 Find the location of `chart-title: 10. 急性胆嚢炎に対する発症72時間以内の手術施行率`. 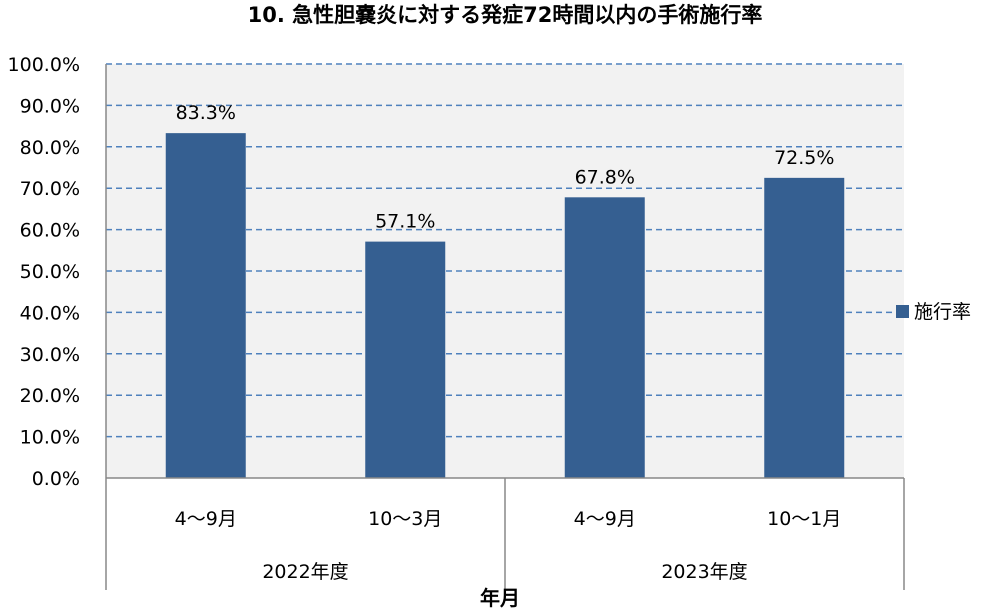

chart-title: 10. 急性胆嚢炎に対する発症72時間以内の手術施行率 is located at coordinates (505, 15).